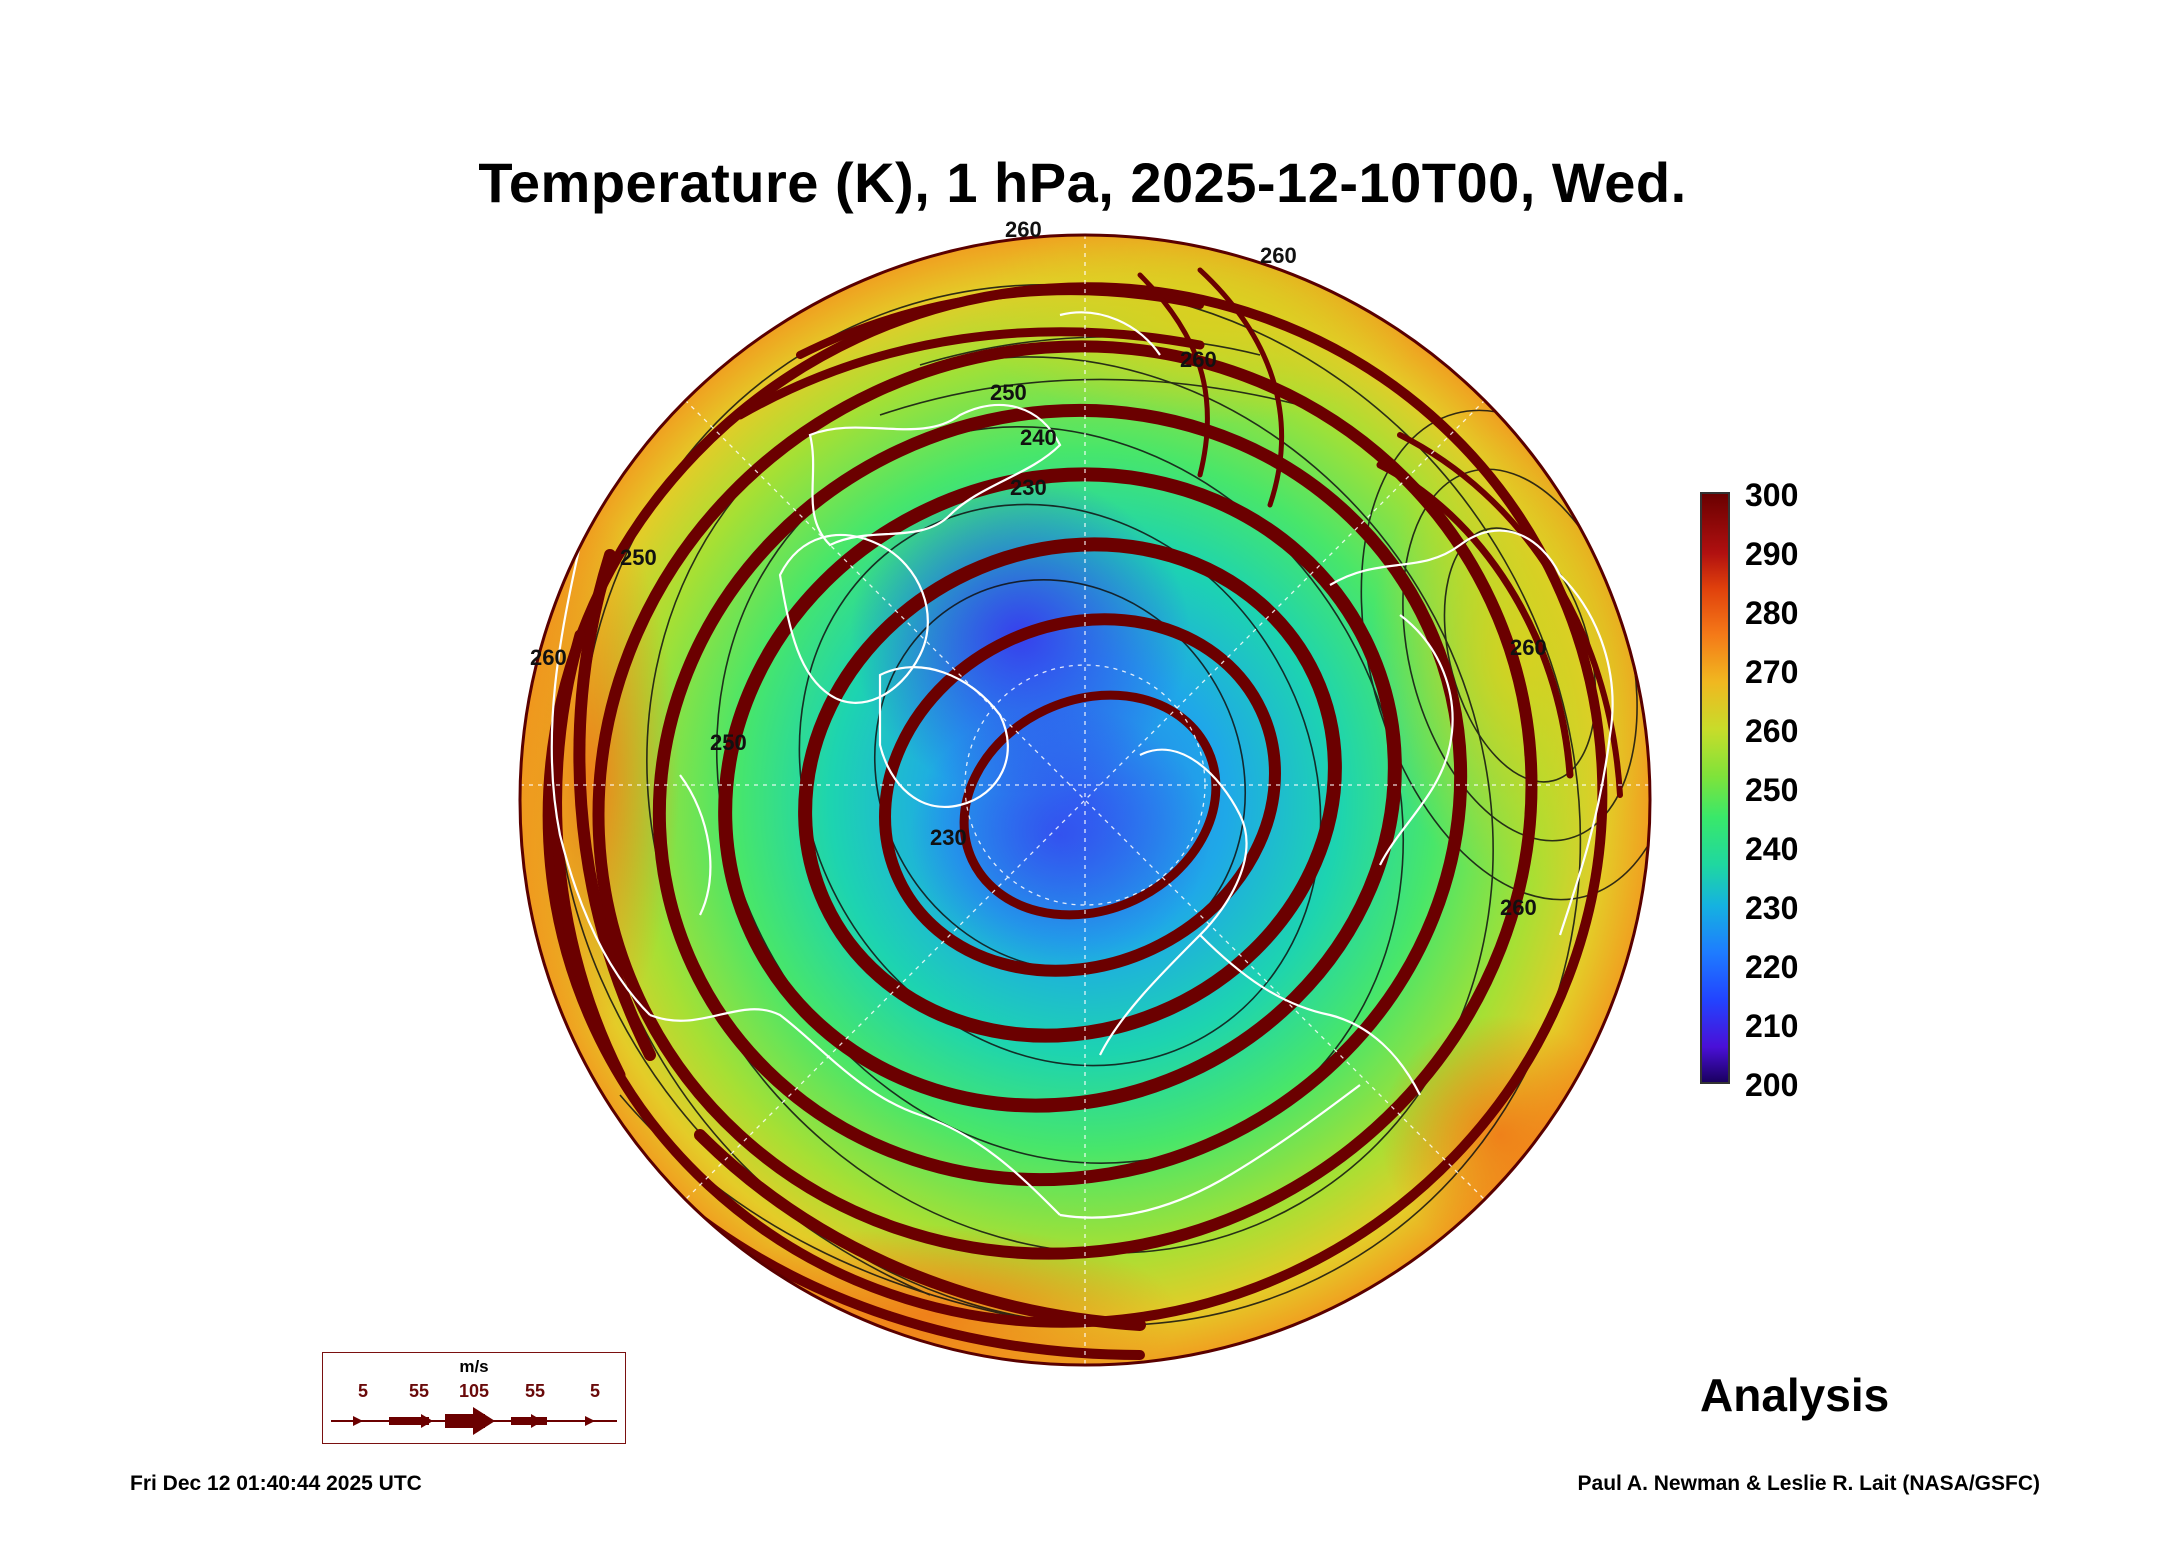 The width and height of the screenshot is (2165, 1561). I want to click on colorbar, so click(1715, 788).